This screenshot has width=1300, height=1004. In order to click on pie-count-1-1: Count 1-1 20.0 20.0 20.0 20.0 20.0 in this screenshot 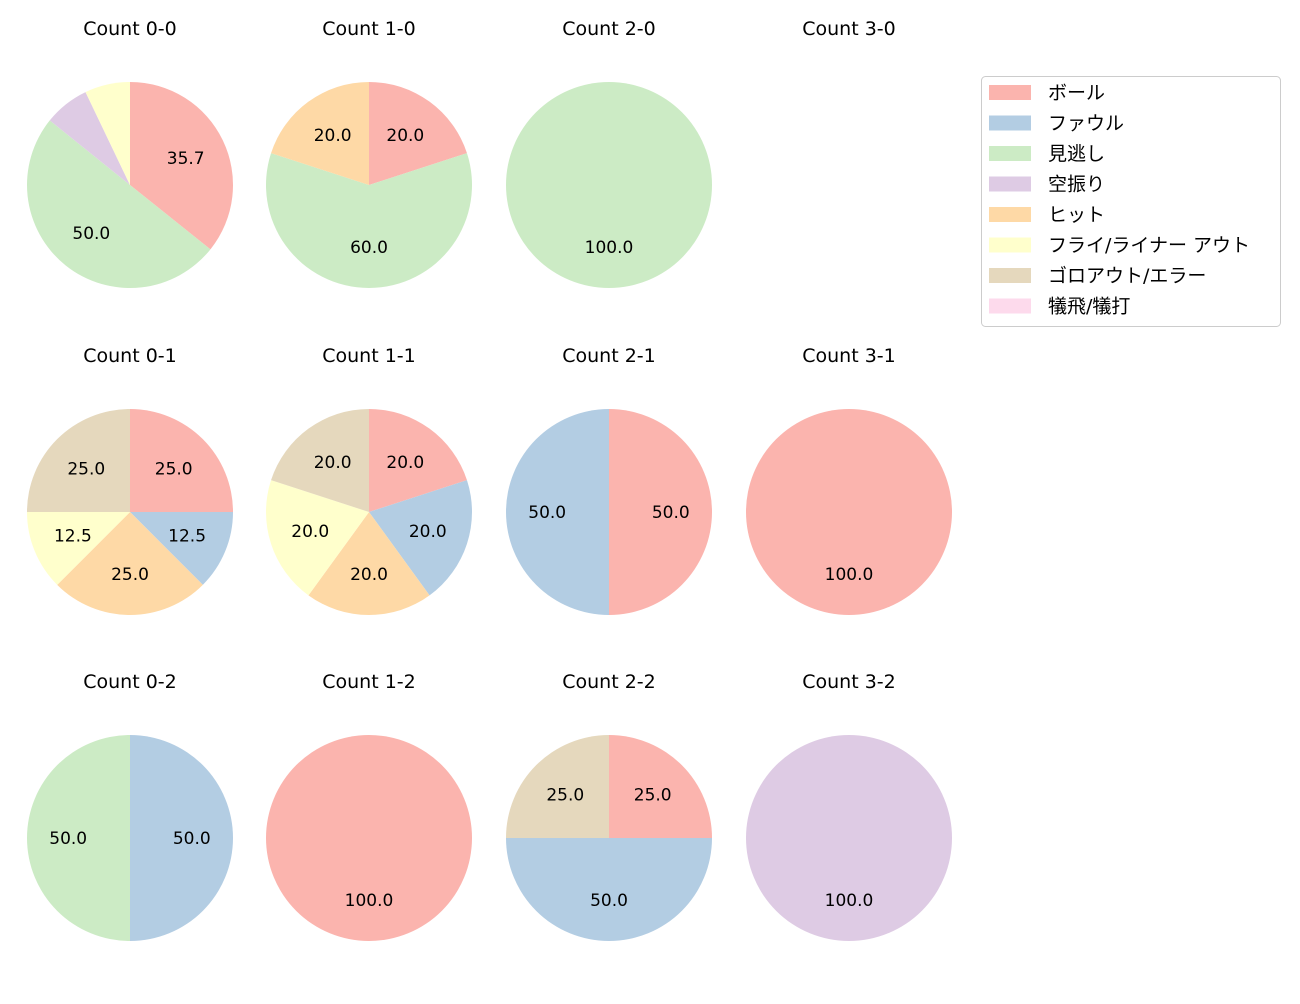, I will do `click(369, 480)`.